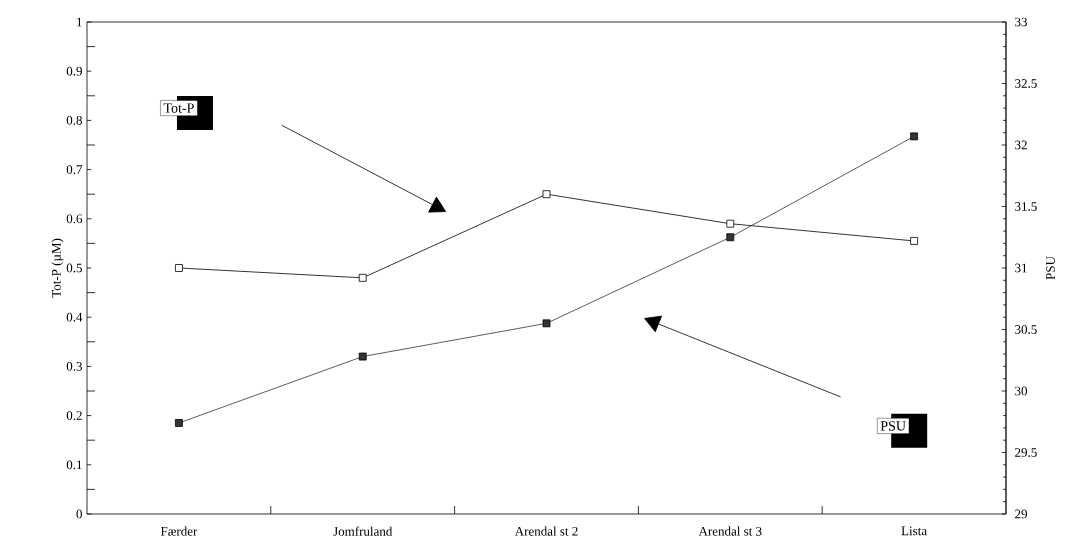 The height and width of the screenshot is (557, 1090). Describe the element at coordinates (74, 366) in the screenshot. I see `y-tick-label: 0.3` at that location.